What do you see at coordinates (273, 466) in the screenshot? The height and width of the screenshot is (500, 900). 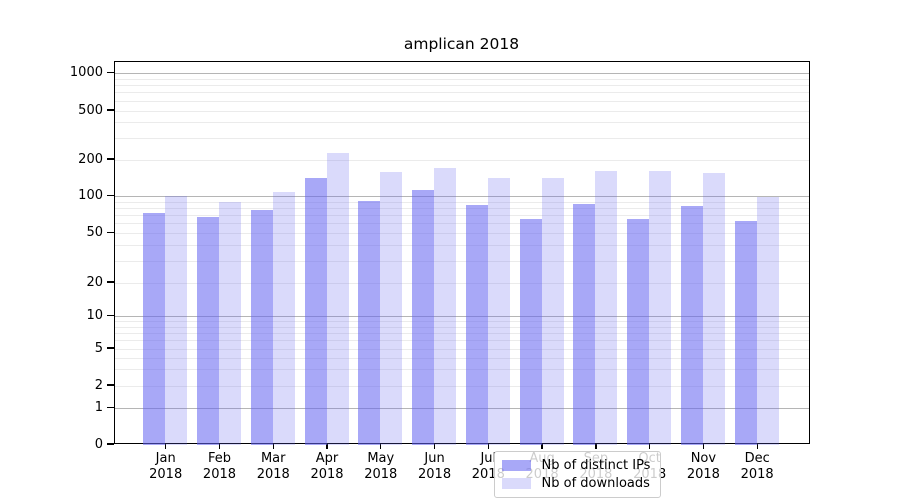 I see `x-axis-tick-label-mar: Mar 2018` at bounding box center [273, 466].